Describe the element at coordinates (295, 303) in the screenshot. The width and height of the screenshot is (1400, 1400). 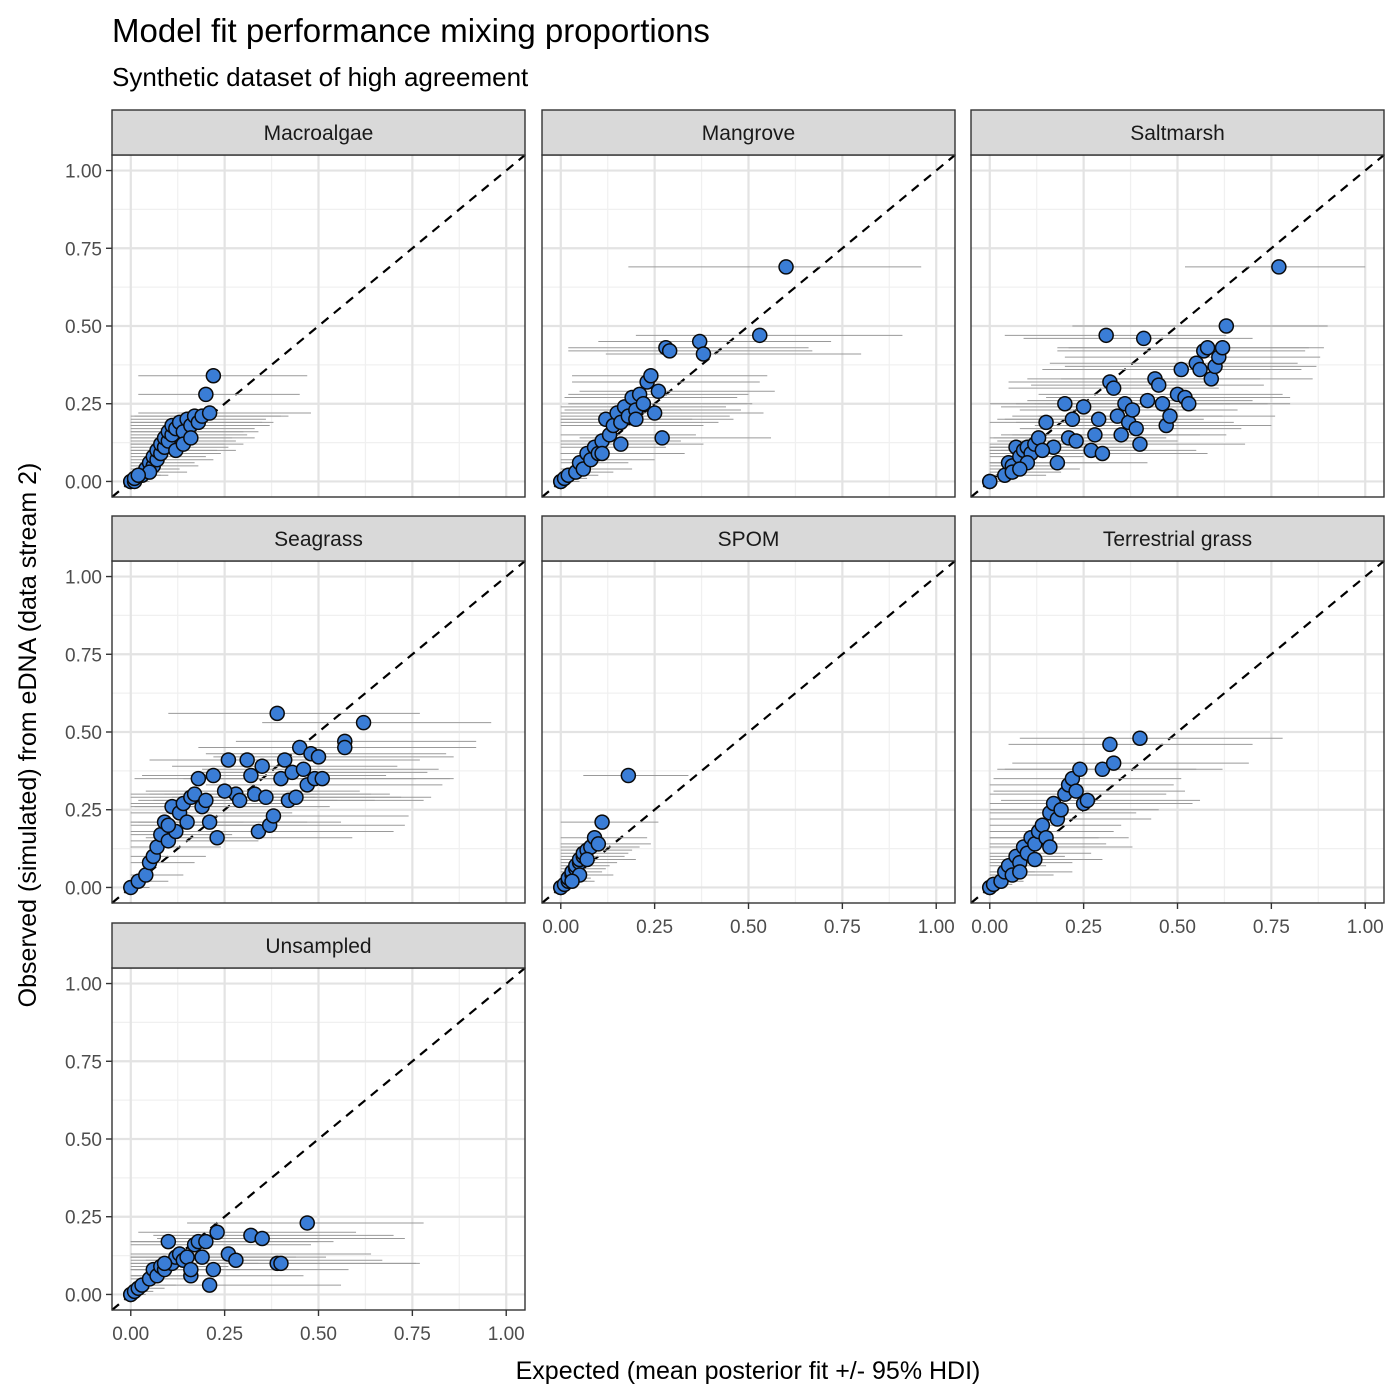
I see `panel-macroalgae: Macroalgae 0.00 0.25 0.50 0.75 1.00` at that location.